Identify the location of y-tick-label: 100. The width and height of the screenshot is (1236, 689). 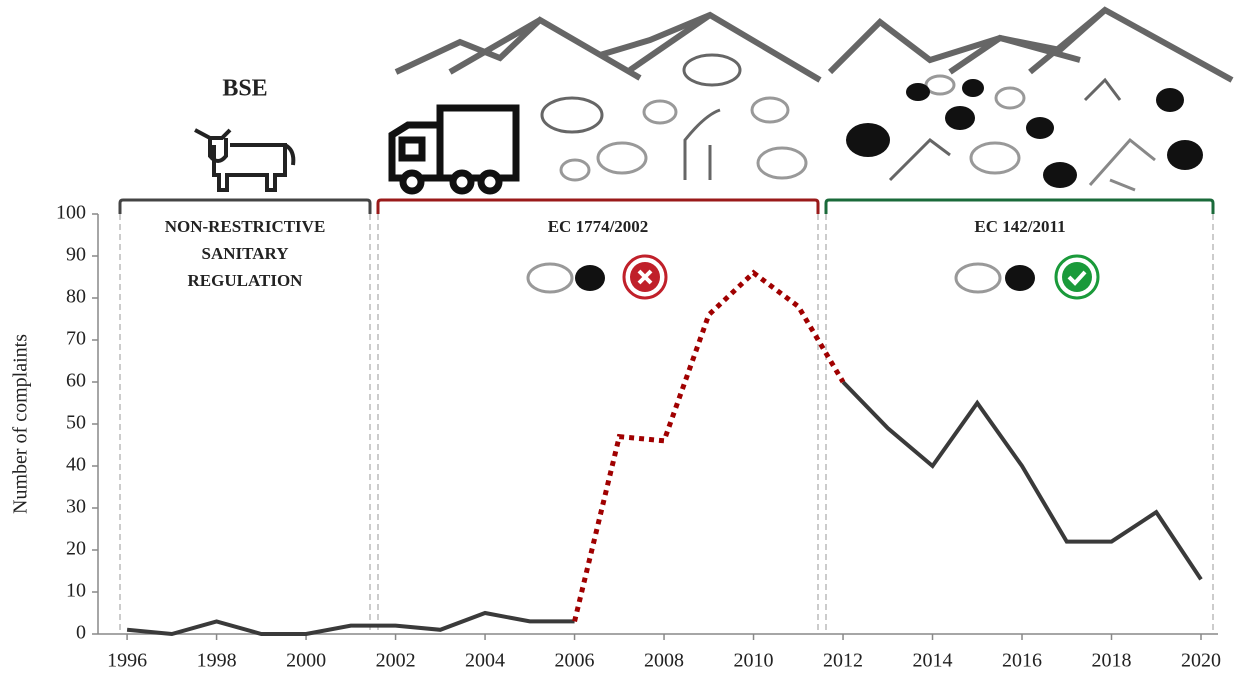
(71, 213).